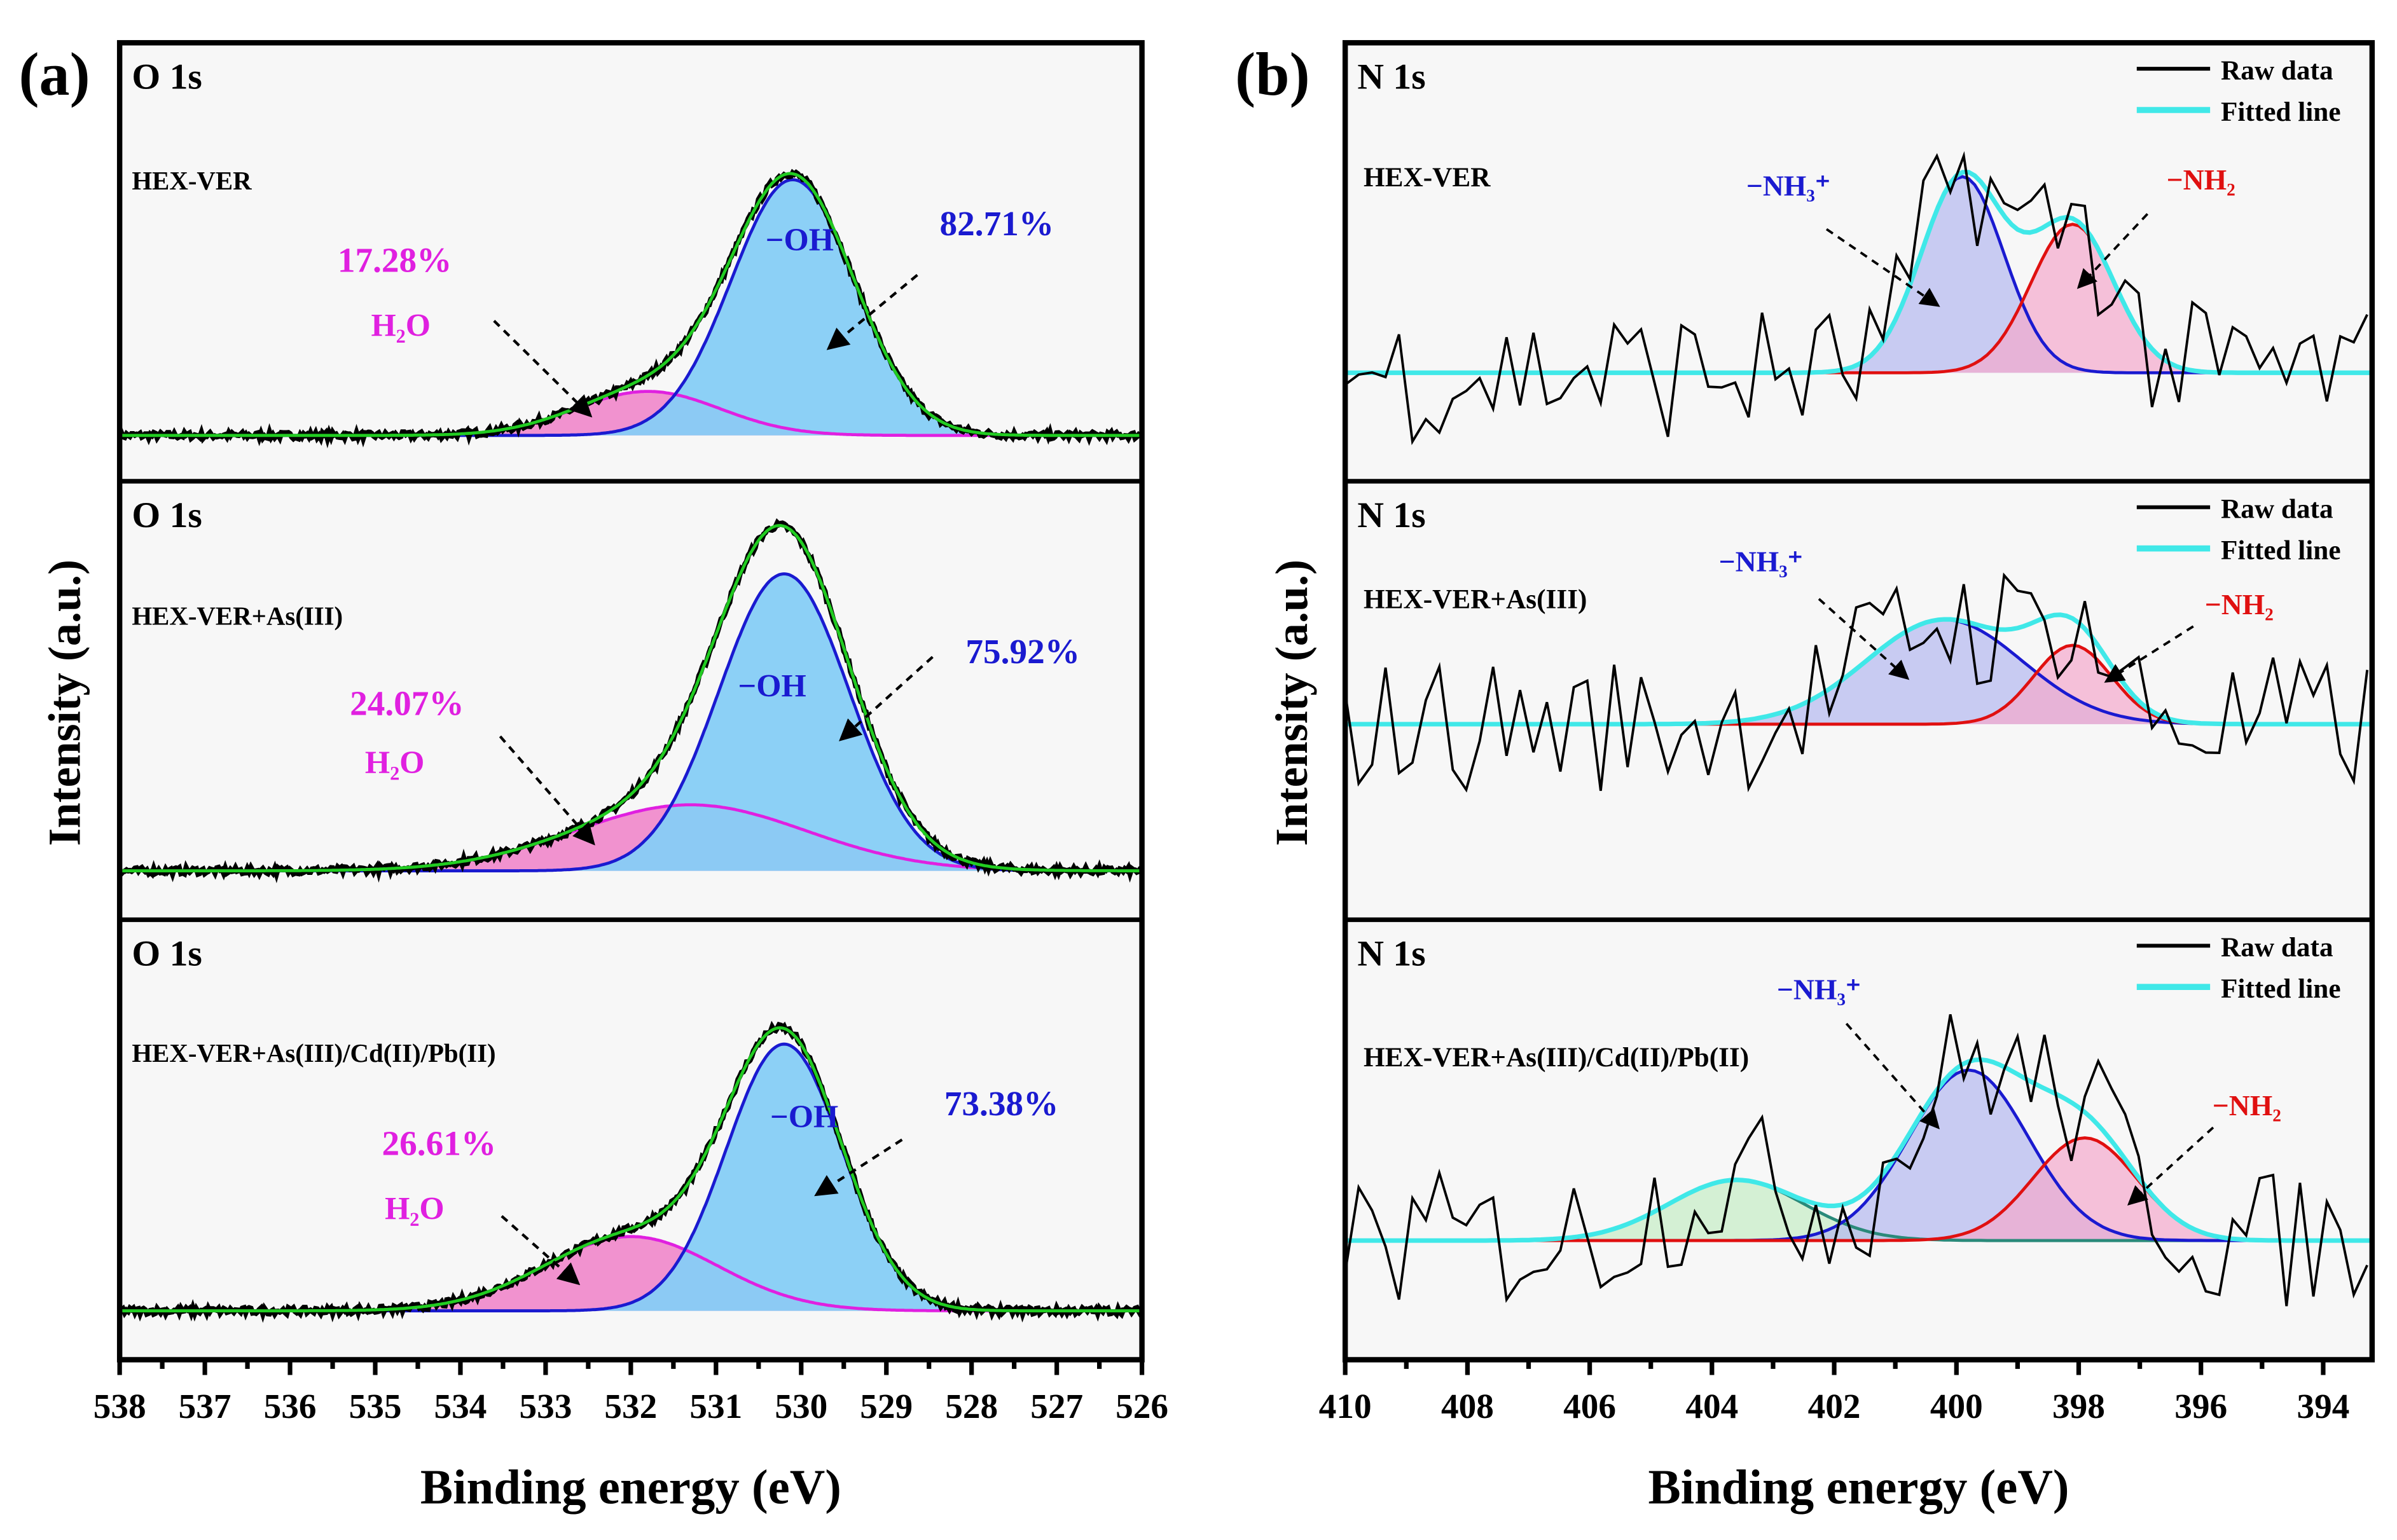 This screenshot has height=1540, width=2397. Describe the element at coordinates (2078, 1407) in the screenshot. I see `x-tick-label: 398` at that location.